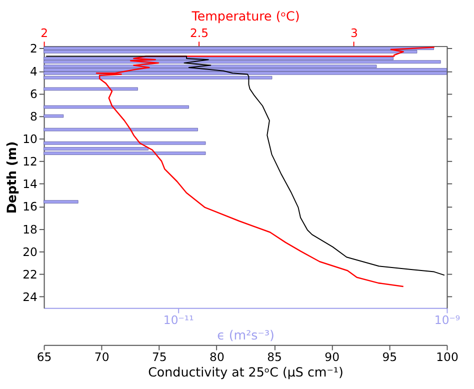 The image size is (474, 389). I want to click on x2-tick-label: 3, so click(354, 33).